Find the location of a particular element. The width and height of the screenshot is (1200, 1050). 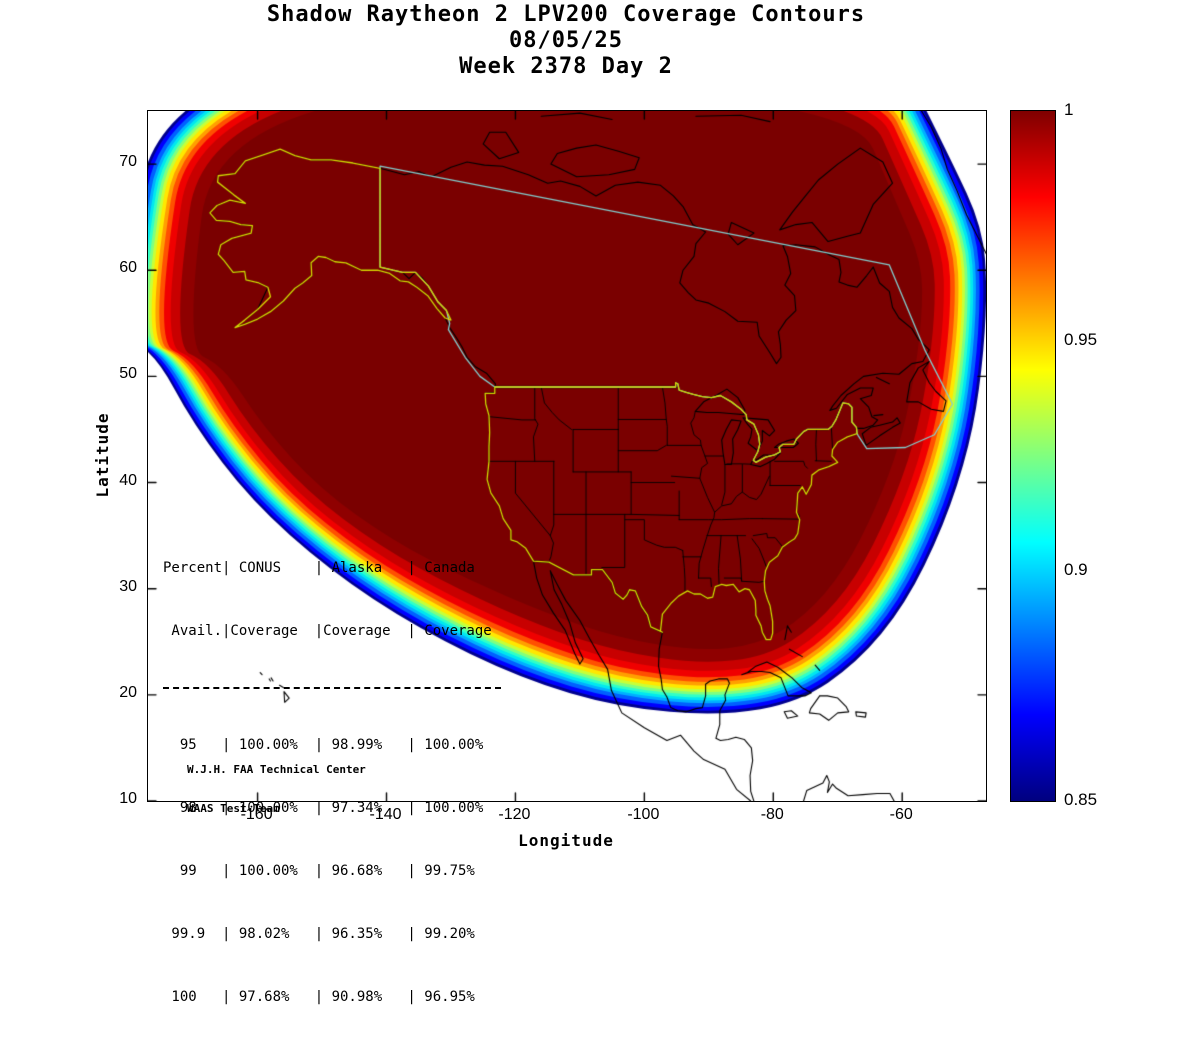

table-divider is located at coordinates (332, 688).